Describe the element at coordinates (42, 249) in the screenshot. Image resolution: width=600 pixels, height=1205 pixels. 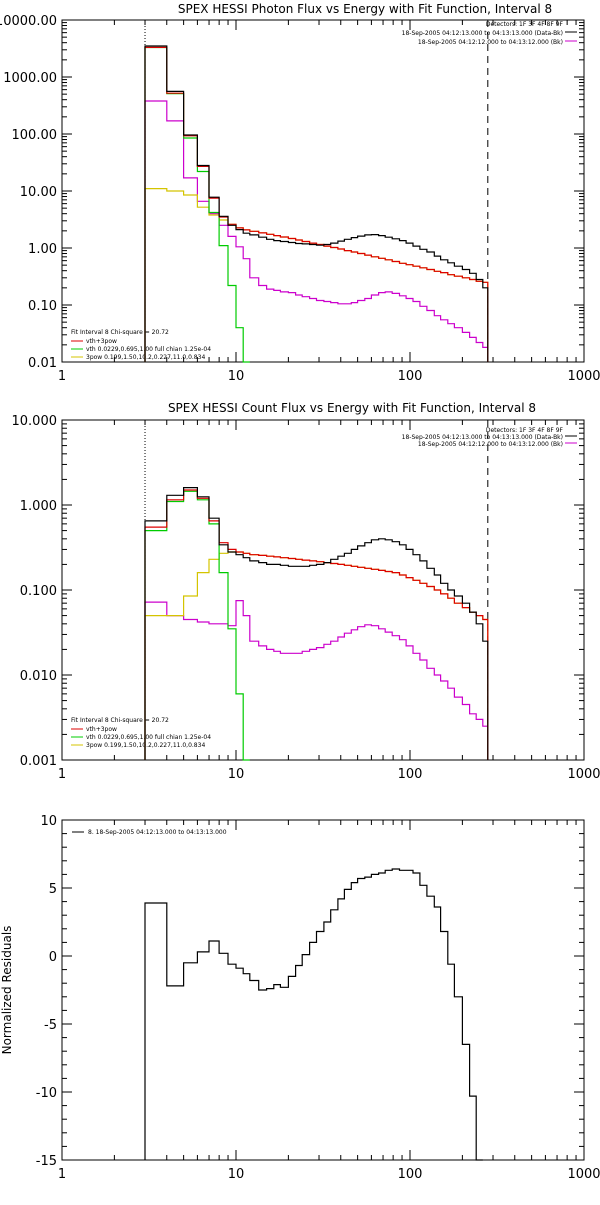
I see `photon-y-tick-label: 1.00` at that location.